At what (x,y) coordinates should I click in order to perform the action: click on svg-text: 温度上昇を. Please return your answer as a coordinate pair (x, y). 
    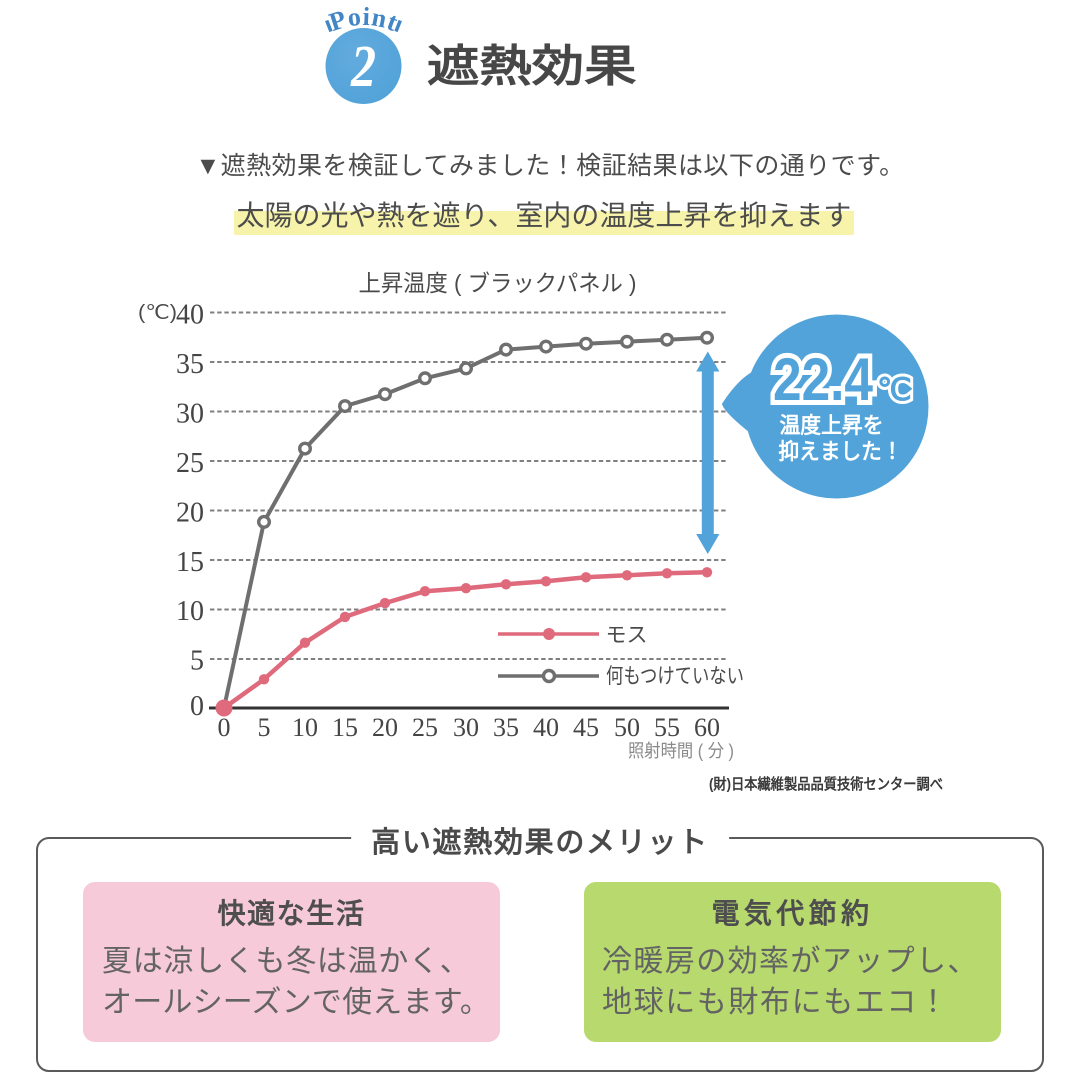
    Looking at the image, I should click on (832, 425).